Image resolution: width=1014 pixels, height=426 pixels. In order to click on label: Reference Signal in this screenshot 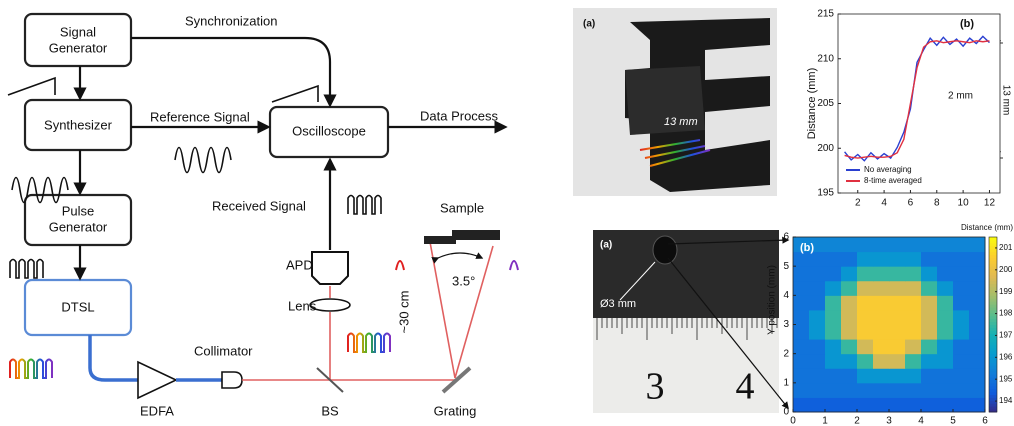, I will do `click(200, 116)`.